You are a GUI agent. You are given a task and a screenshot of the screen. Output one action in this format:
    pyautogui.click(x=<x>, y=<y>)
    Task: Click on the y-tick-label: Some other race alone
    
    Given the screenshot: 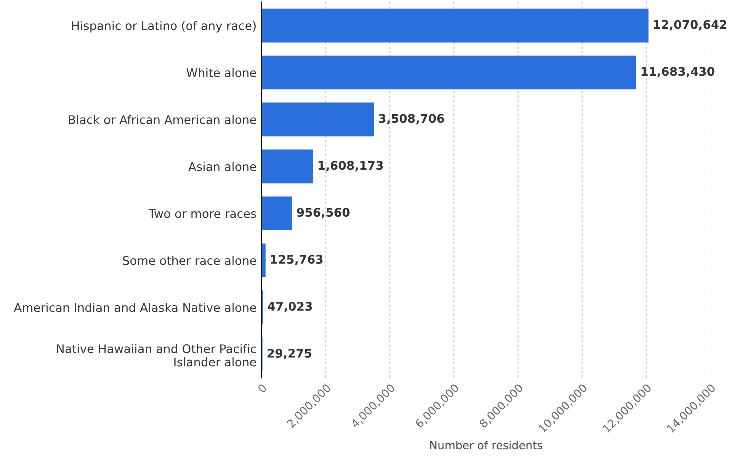 What is the action you would take?
    pyautogui.click(x=189, y=261)
    